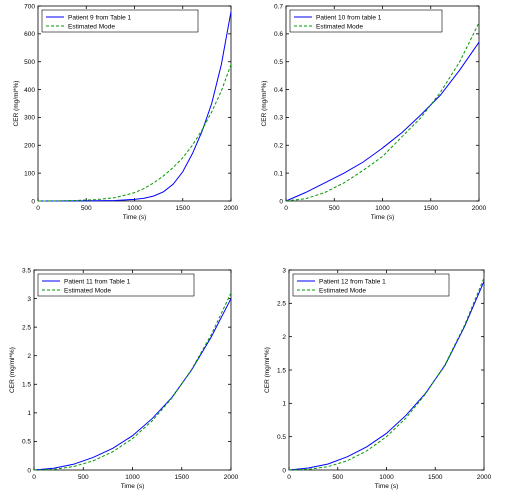  What do you see at coordinates (349, 17) in the screenshot?
I see `legend-label-1: Patient 10 from table 1` at bounding box center [349, 17].